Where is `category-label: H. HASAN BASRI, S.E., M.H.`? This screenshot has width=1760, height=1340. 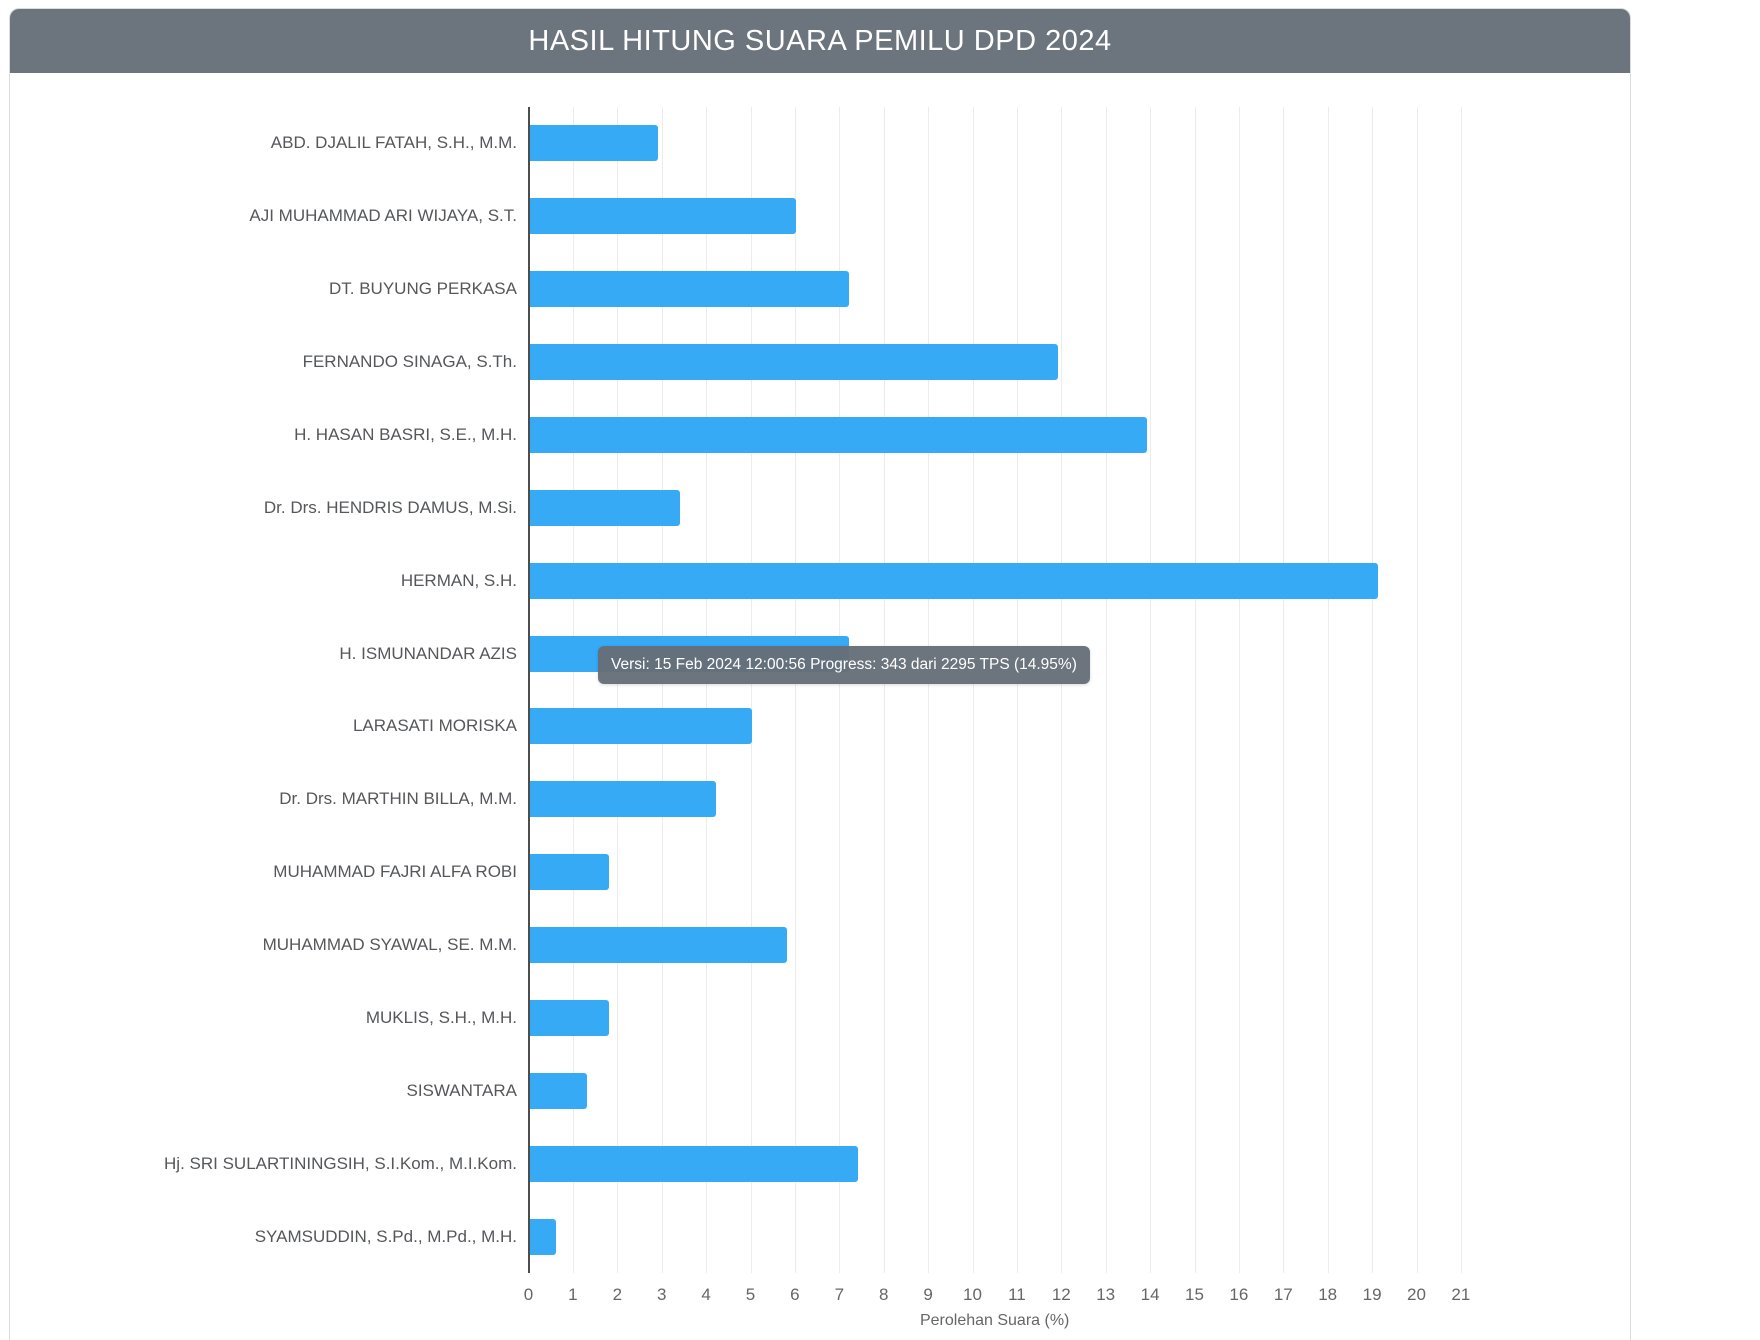 category-label: H. HASAN BASRI, S.E., M.H. is located at coordinates (405, 434).